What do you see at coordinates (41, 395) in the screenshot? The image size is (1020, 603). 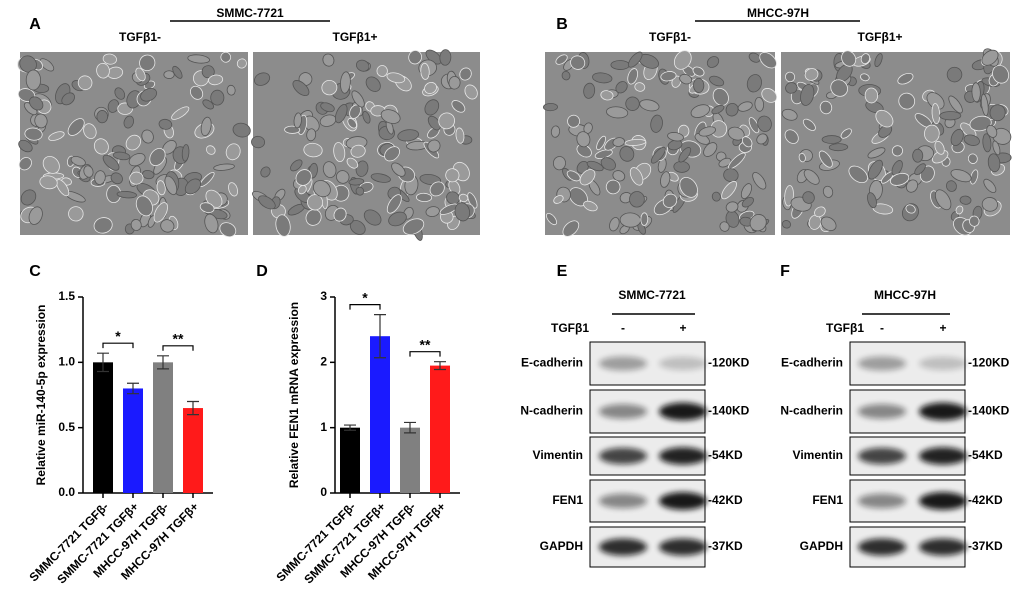 I see `y-axis-label: Relative miR-140-5p expression` at bounding box center [41, 395].